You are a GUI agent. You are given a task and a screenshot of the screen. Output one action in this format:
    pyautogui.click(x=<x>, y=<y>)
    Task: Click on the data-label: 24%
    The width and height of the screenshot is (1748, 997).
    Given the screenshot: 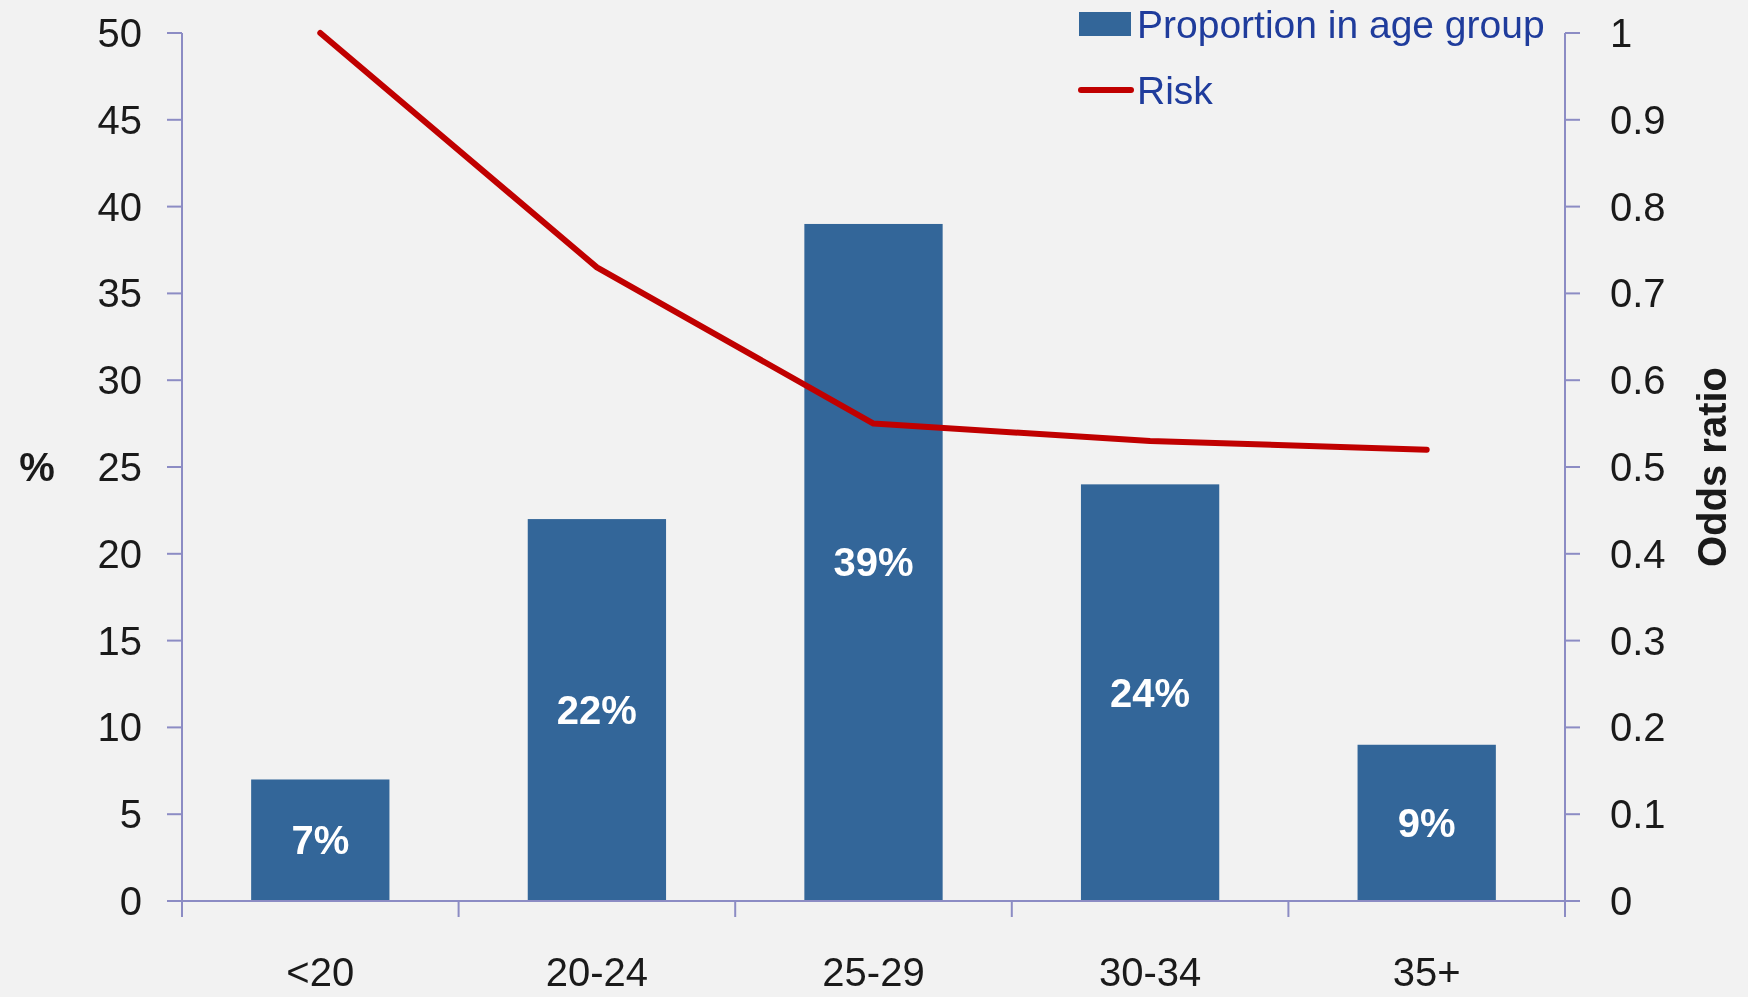 What is the action you would take?
    pyautogui.click(x=1150, y=692)
    